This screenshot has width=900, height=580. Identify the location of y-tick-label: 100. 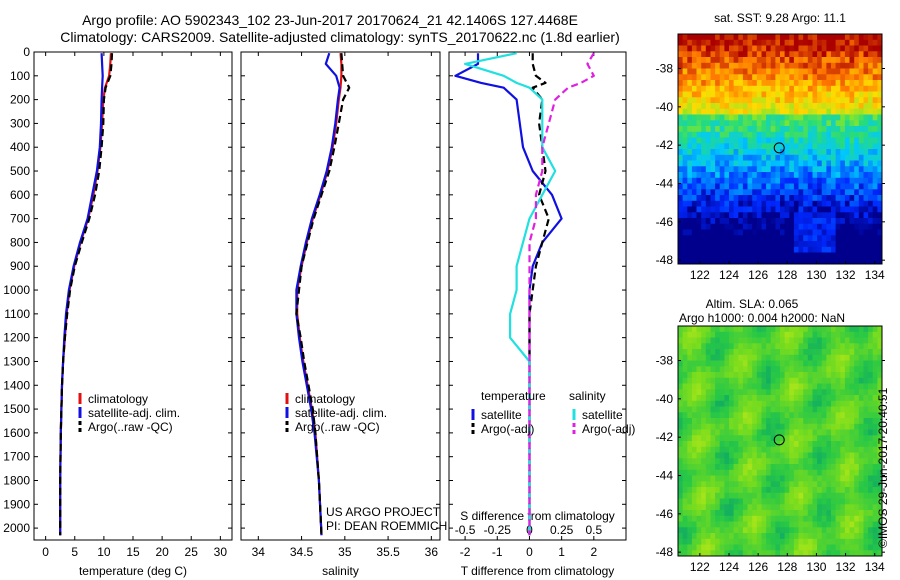
(20, 76).